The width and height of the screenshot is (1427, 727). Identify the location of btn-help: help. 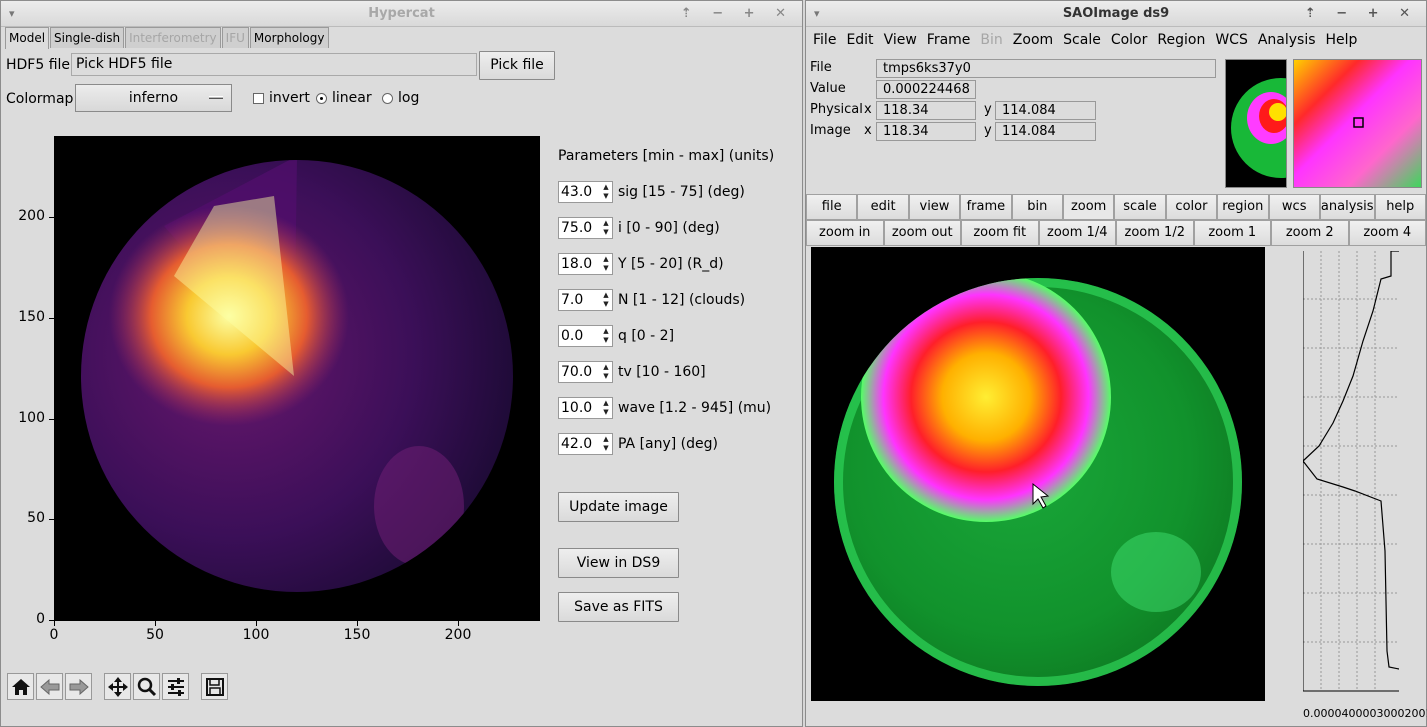
(1400, 207).